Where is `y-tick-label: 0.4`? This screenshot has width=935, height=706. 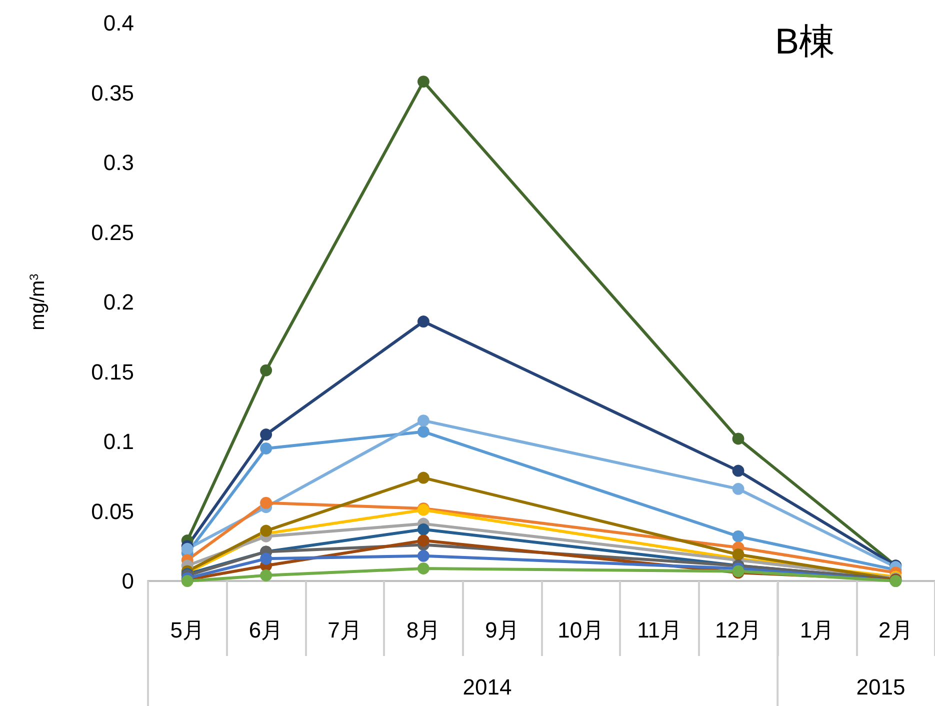
y-tick-label: 0.4 is located at coordinates (118, 23).